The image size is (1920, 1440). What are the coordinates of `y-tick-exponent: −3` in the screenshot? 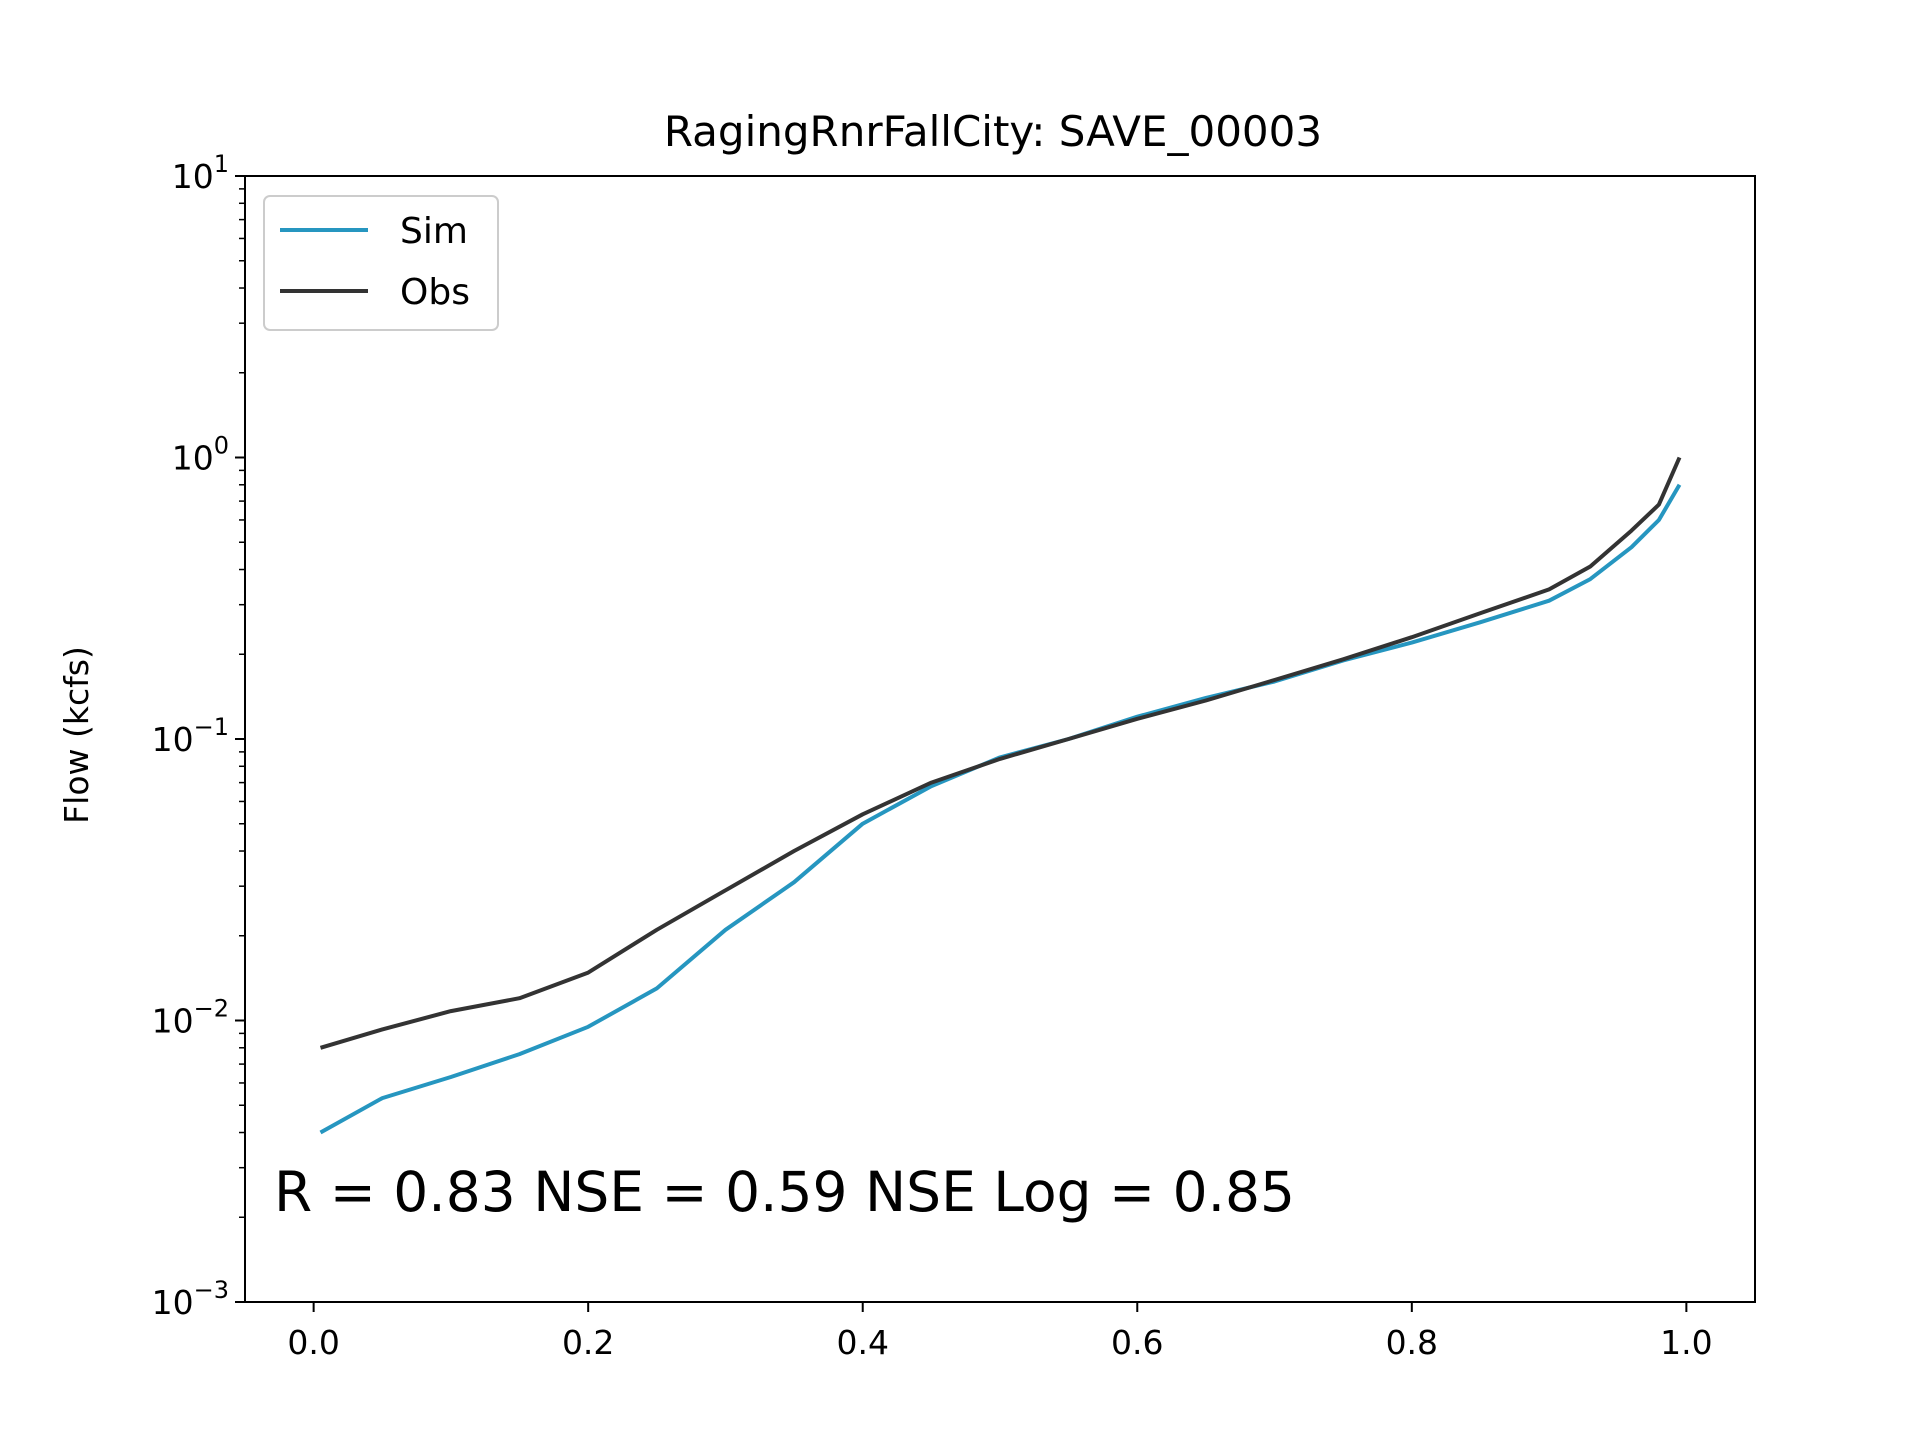 It's located at (211, 1290).